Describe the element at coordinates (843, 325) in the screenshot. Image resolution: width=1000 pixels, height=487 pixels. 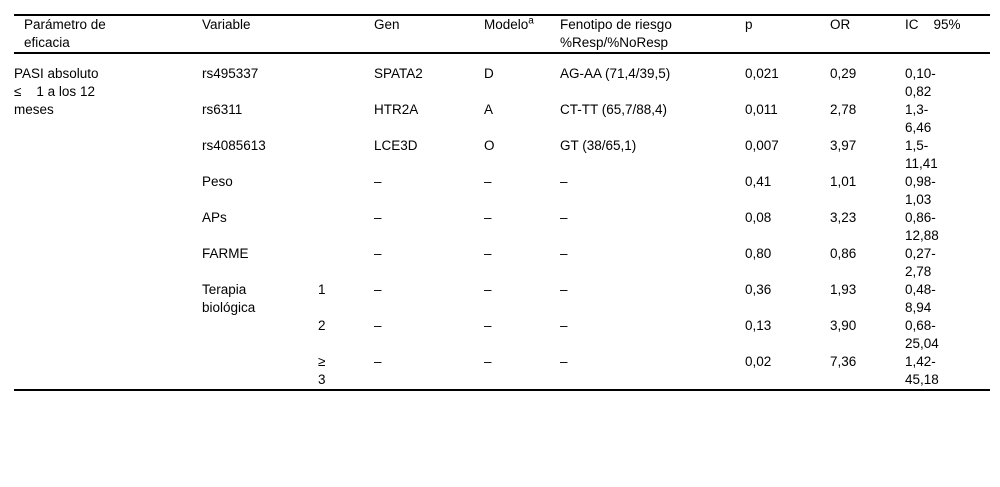
I see `cell-or: 3,90` at that location.